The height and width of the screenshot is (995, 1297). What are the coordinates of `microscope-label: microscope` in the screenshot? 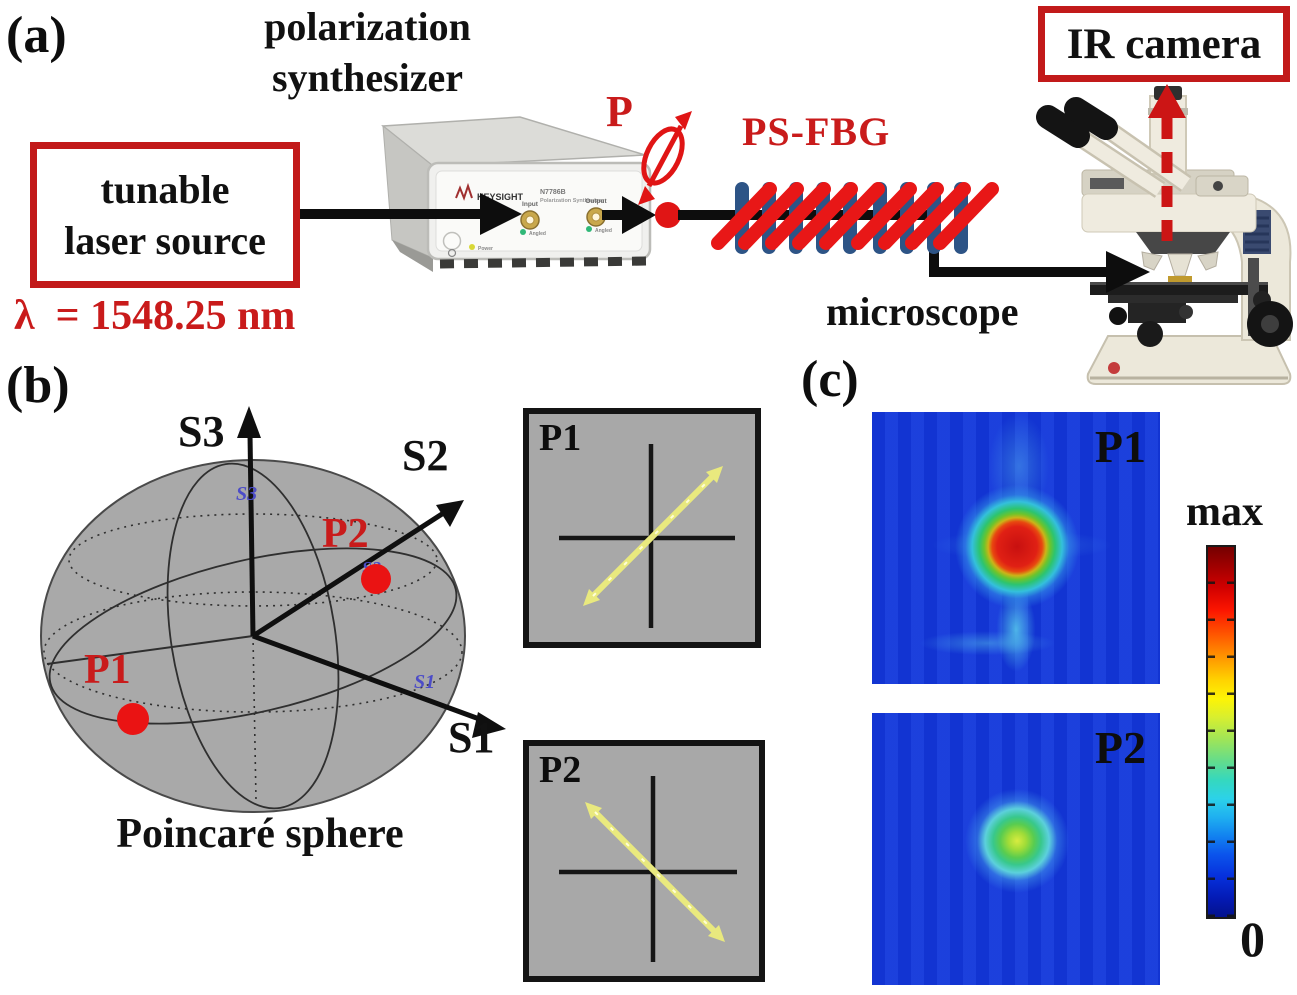 It's located at (922, 311).